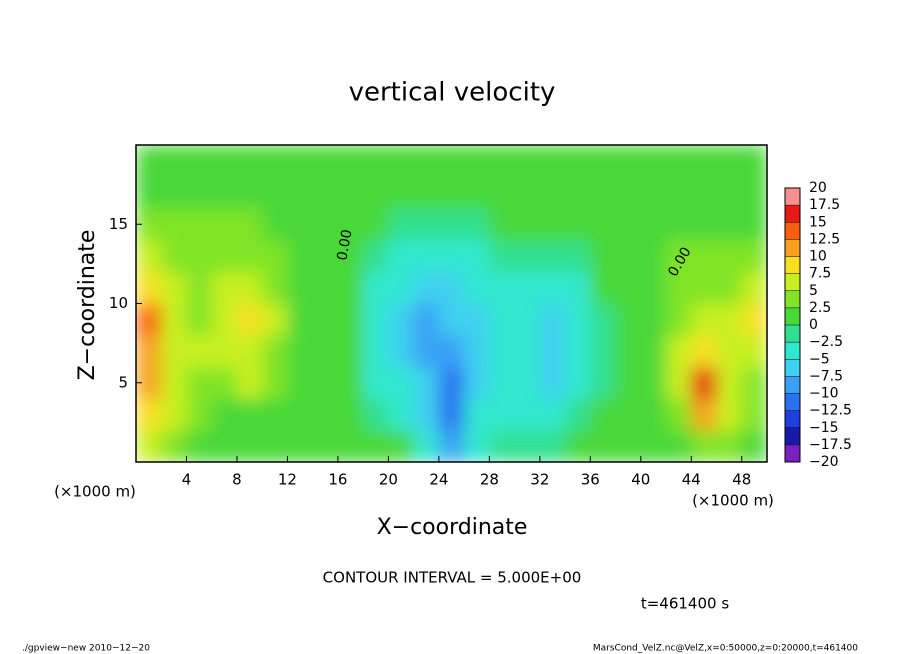 The image size is (904, 654). Describe the element at coordinates (826, 342) in the screenshot. I see `colorbar-label: −2.5` at that location.